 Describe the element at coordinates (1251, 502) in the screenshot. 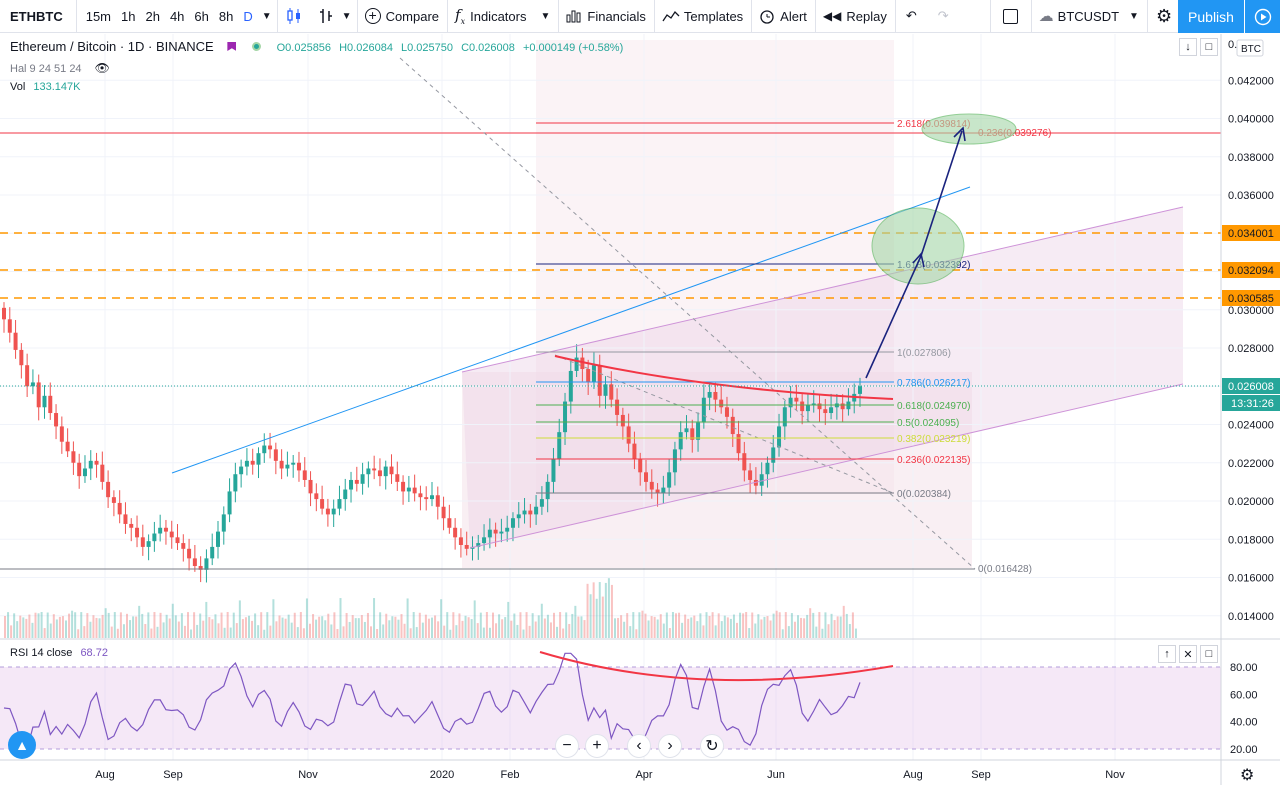

I see `price-tick-label: 0.020000` at that location.